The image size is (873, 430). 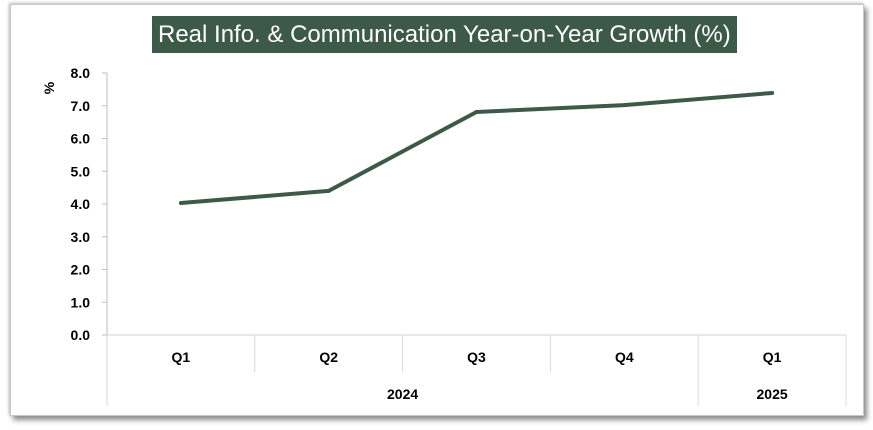 What do you see at coordinates (81, 335) in the screenshot?
I see `y-tick-label: 0.0` at bounding box center [81, 335].